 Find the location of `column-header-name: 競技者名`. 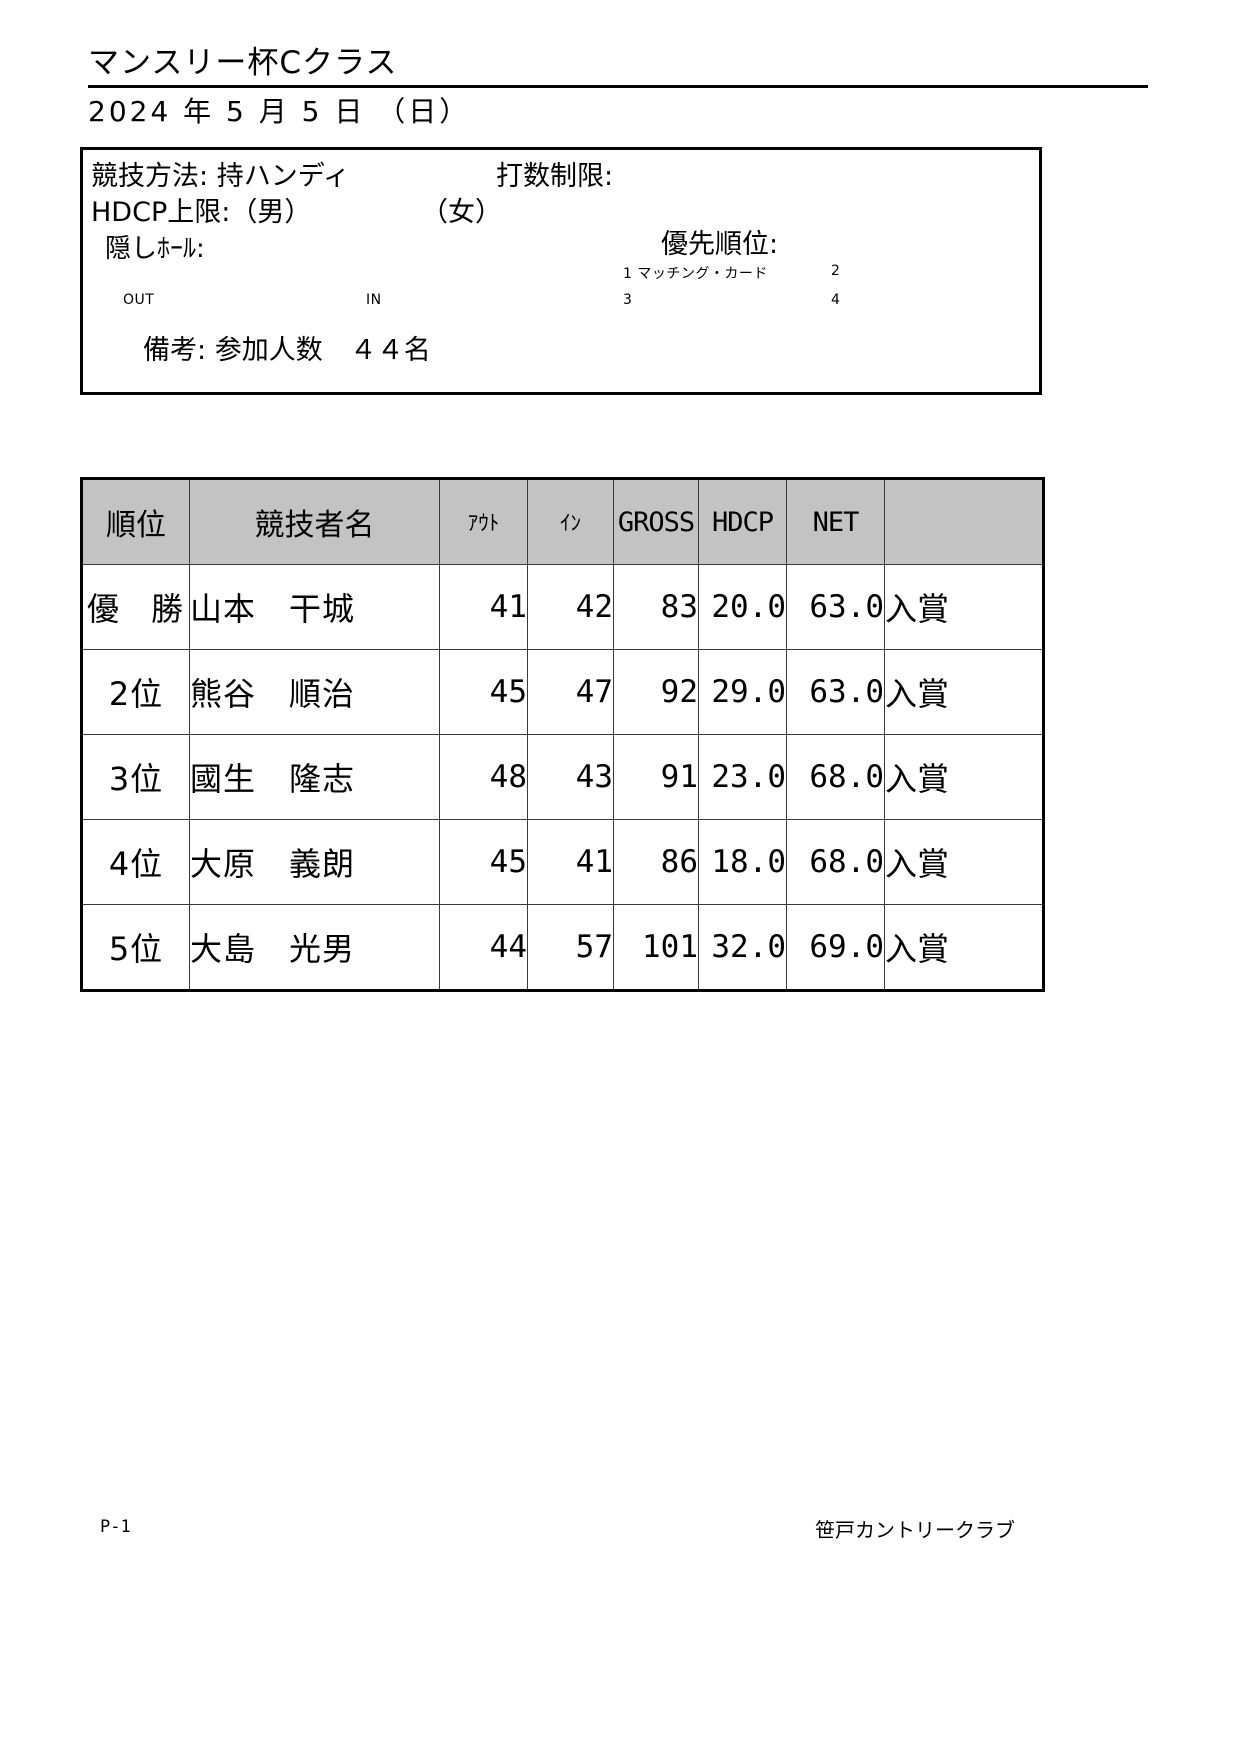

column-header-name: 競技者名 is located at coordinates (314, 521).